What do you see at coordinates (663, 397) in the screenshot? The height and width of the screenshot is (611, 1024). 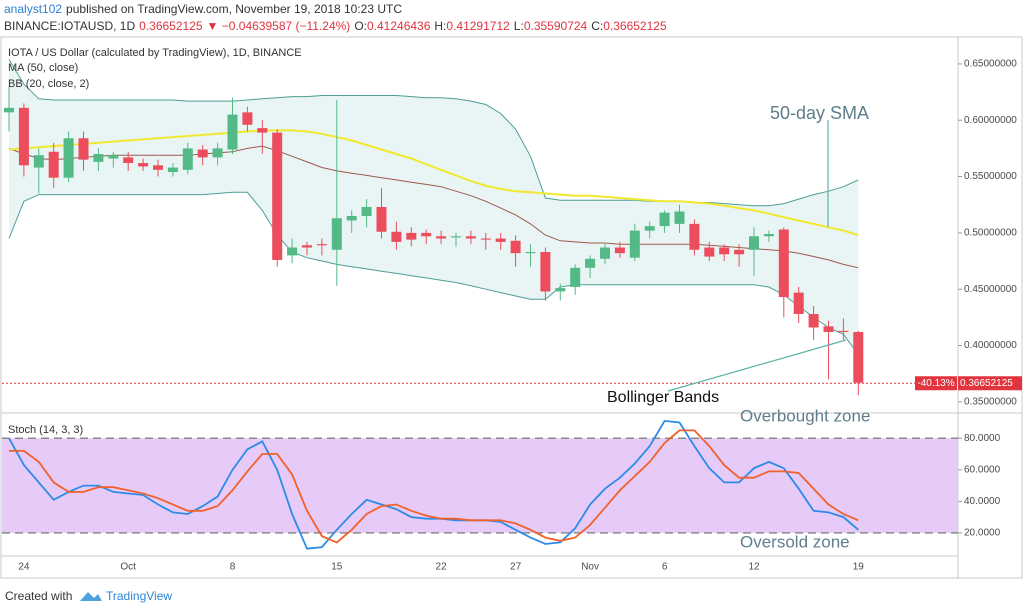 I see `annotation: Bollinger Bands` at bounding box center [663, 397].